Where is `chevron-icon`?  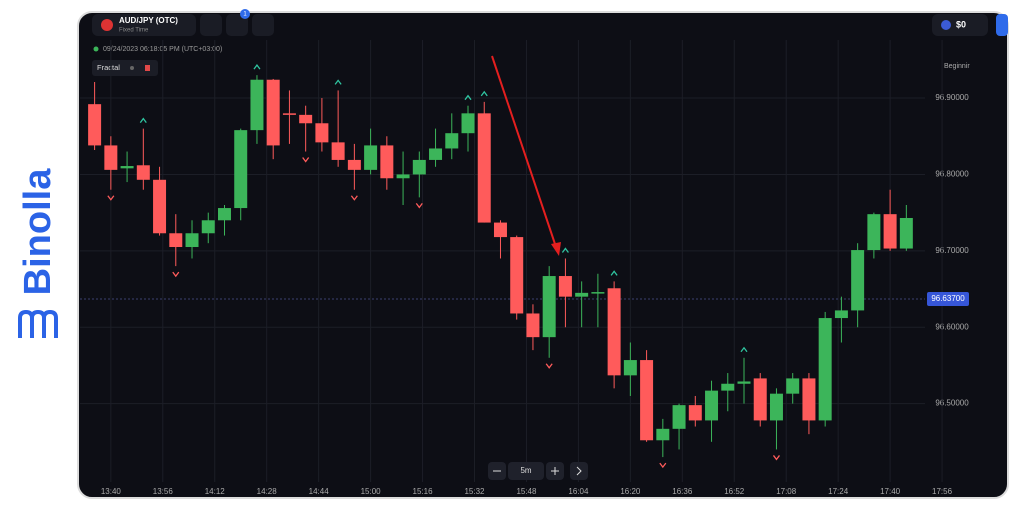 chevron-icon is located at coordinates (579, 471).